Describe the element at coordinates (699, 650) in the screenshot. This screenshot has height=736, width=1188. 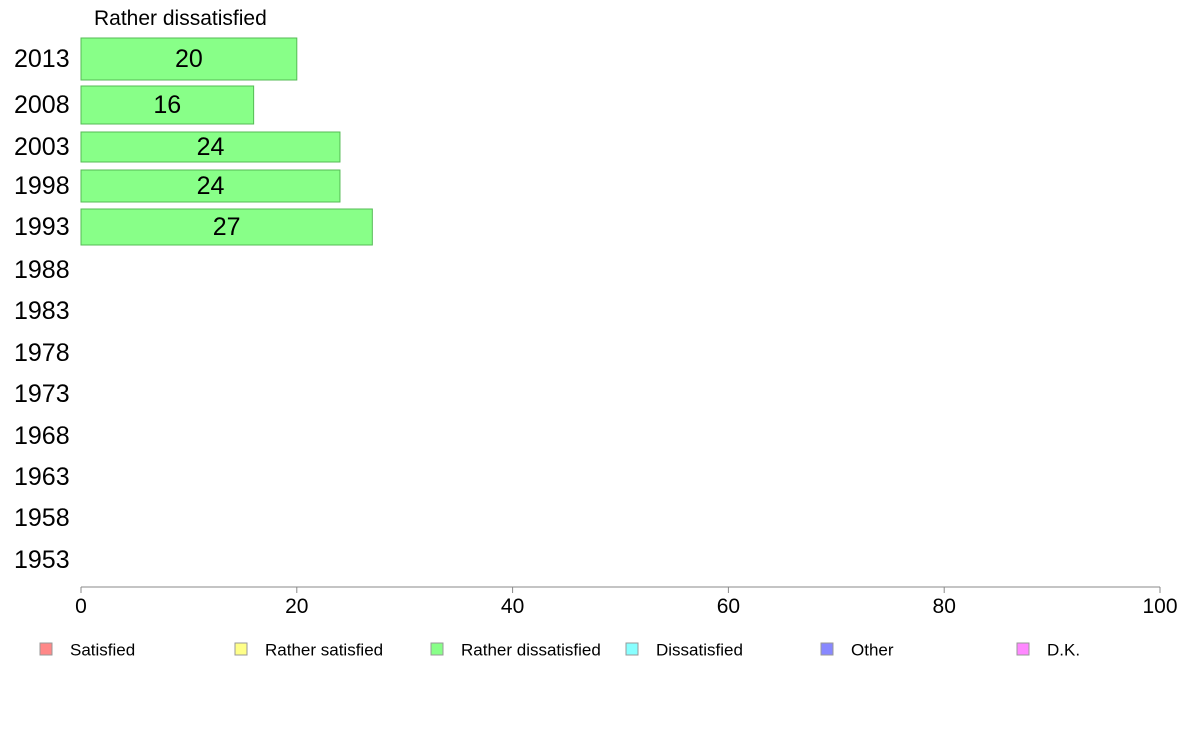
I see `legend-label: Dissatisfied` at that location.